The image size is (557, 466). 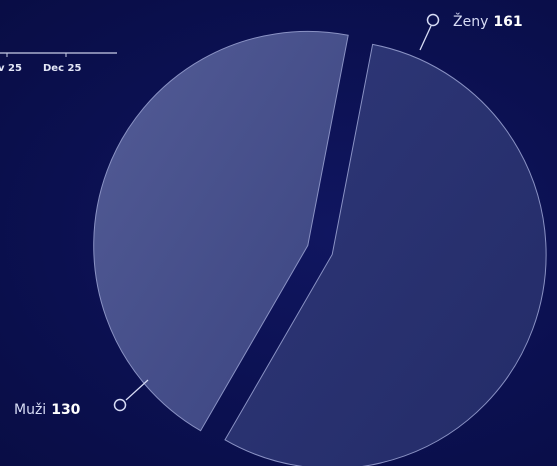 I want to click on slice-label-zeny: Ženy 161, so click(x=488, y=21).